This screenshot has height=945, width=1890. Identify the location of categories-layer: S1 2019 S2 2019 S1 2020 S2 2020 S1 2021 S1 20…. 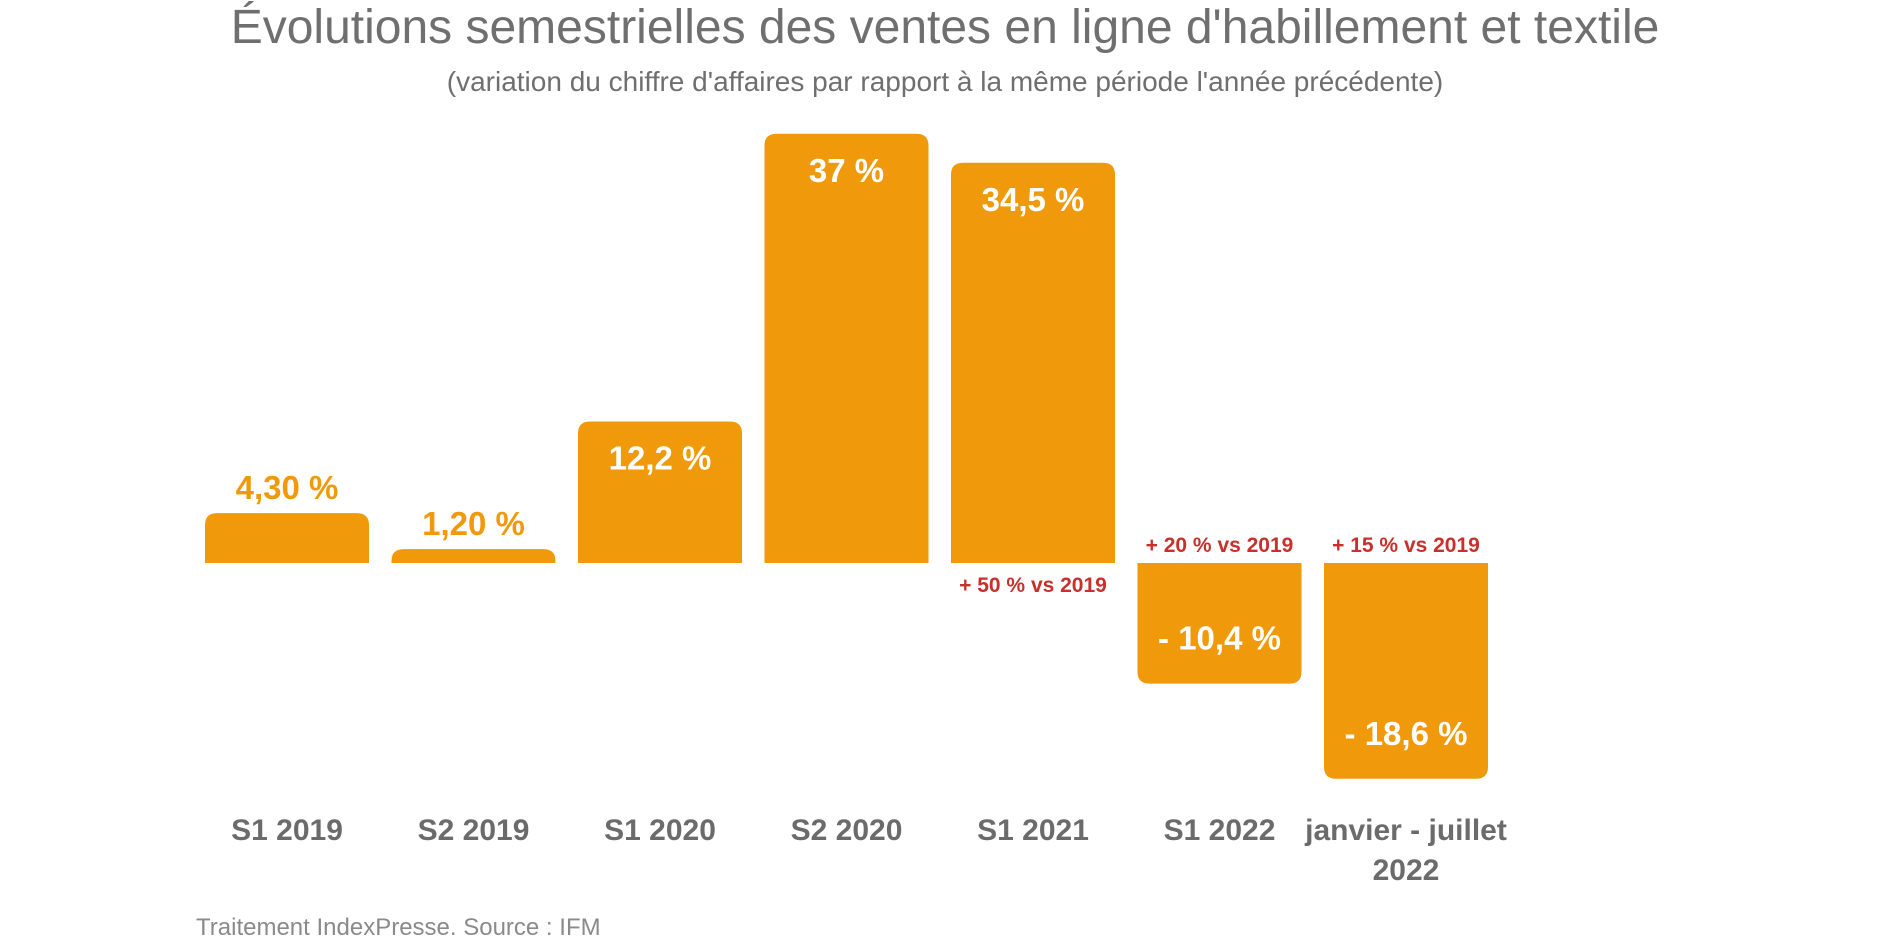
(869, 850).